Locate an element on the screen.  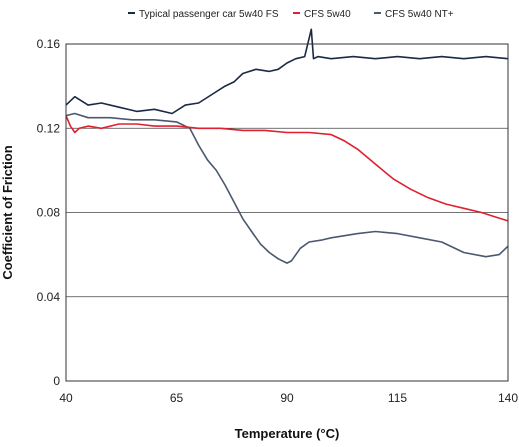
x-tick-label: 115 is located at coordinates (397, 398).